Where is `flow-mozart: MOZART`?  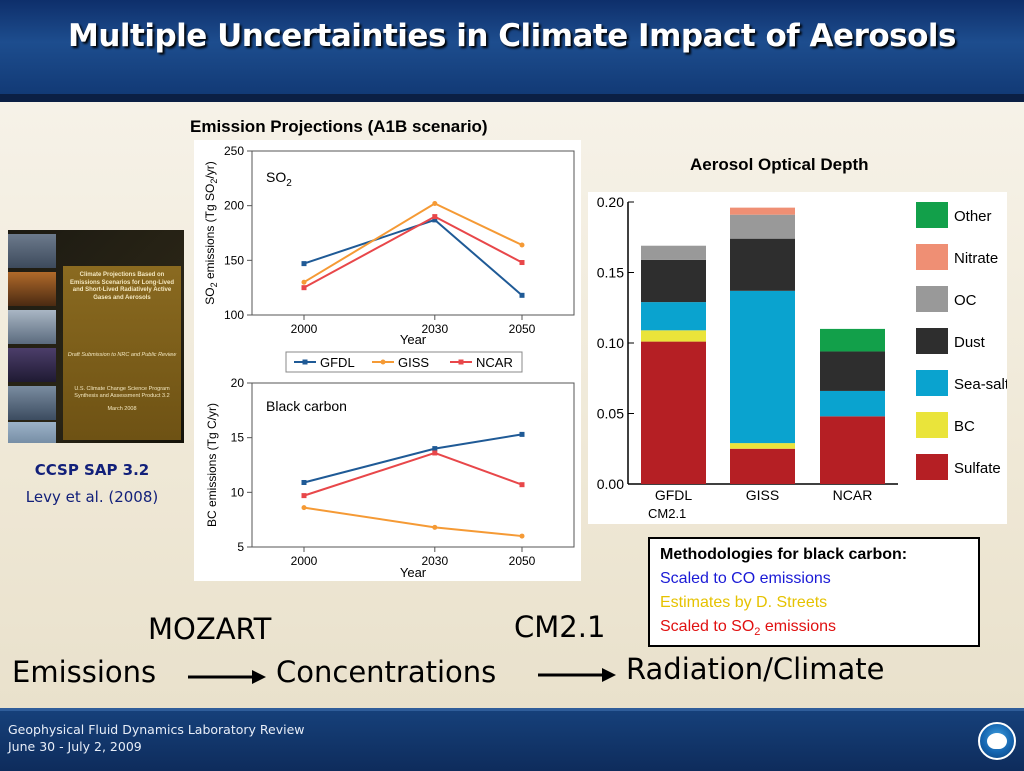
flow-mozart: MOZART is located at coordinates (210, 629).